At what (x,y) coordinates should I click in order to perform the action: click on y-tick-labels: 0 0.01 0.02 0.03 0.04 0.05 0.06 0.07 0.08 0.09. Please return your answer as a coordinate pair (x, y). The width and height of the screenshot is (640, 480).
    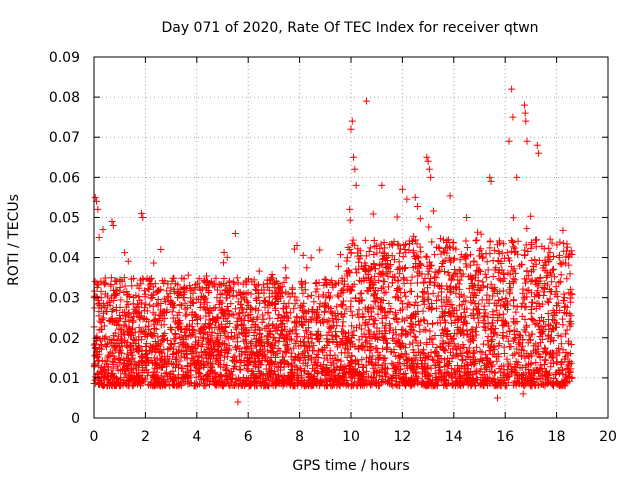
    Looking at the image, I should click on (64, 238).